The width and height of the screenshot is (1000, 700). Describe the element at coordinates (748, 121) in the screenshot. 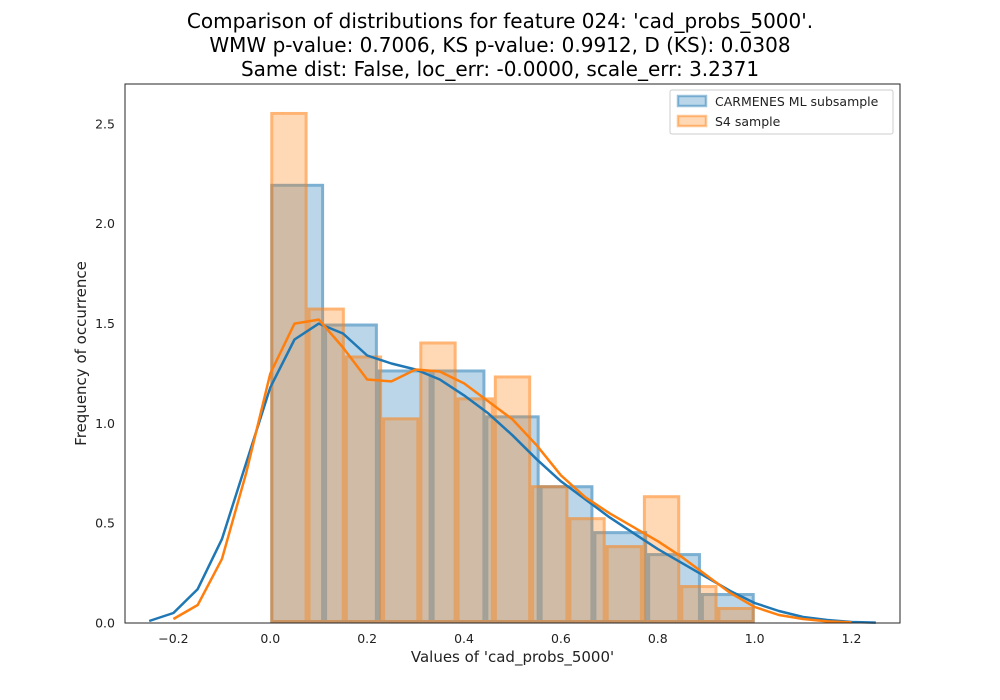

I see `legend-label-s4: S4 sample` at that location.